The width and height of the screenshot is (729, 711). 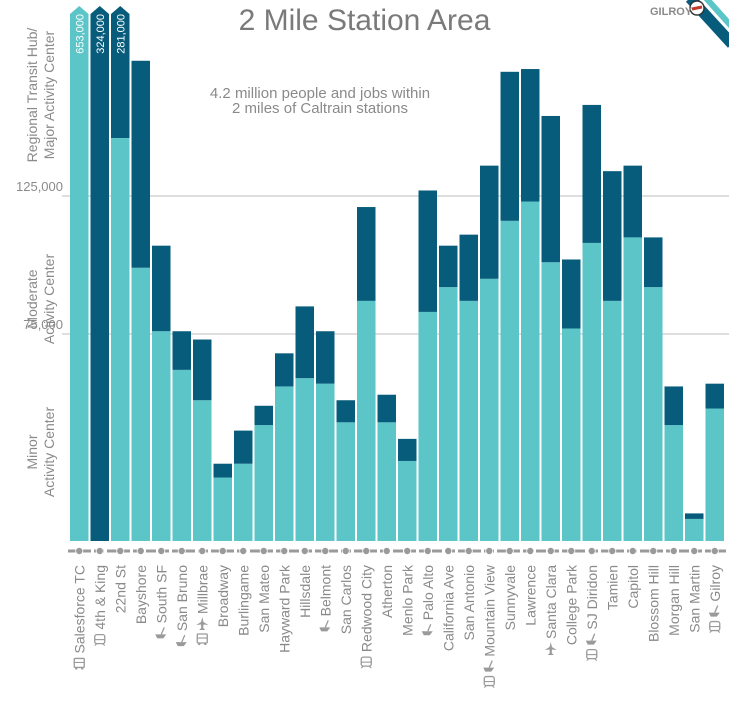 I want to click on x-tick-label: San Mateo, so click(x=264, y=599).